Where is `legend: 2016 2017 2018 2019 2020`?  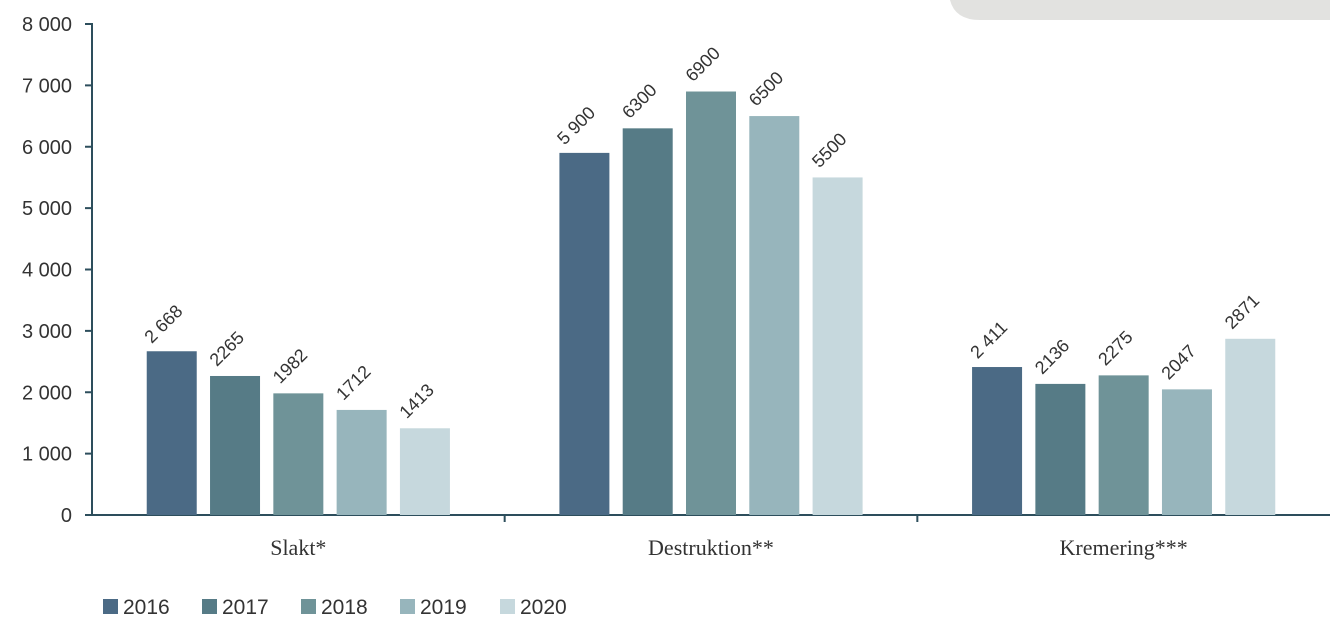 legend: 2016 2017 2018 2019 2020 is located at coordinates (335, 606).